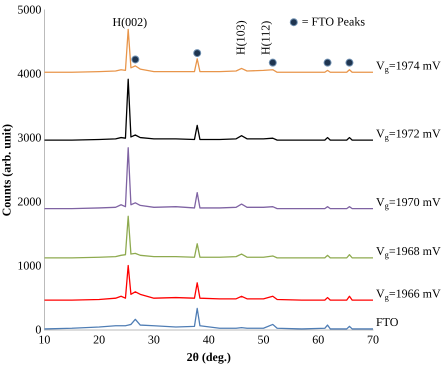 Image resolution: width=441 pixels, height=365 pixels. What do you see at coordinates (29, 201) in the screenshot?
I see `y-tick-label: 2000` at bounding box center [29, 201].